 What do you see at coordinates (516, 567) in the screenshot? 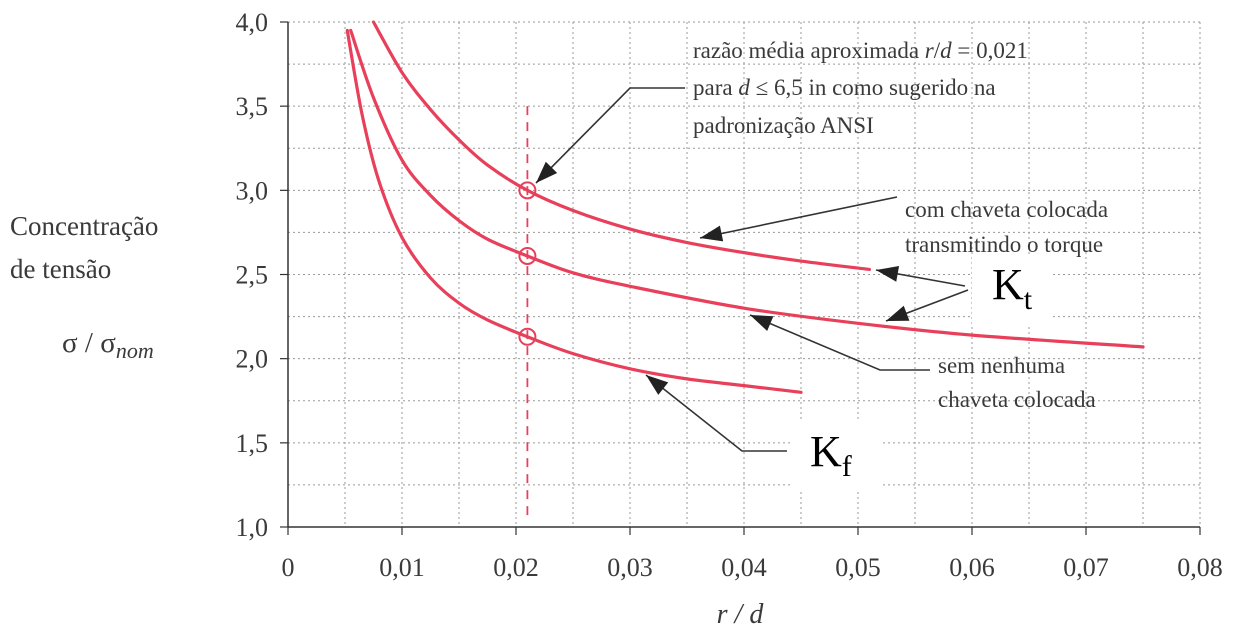
I see `x-tick-label: 0,02` at bounding box center [516, 567].